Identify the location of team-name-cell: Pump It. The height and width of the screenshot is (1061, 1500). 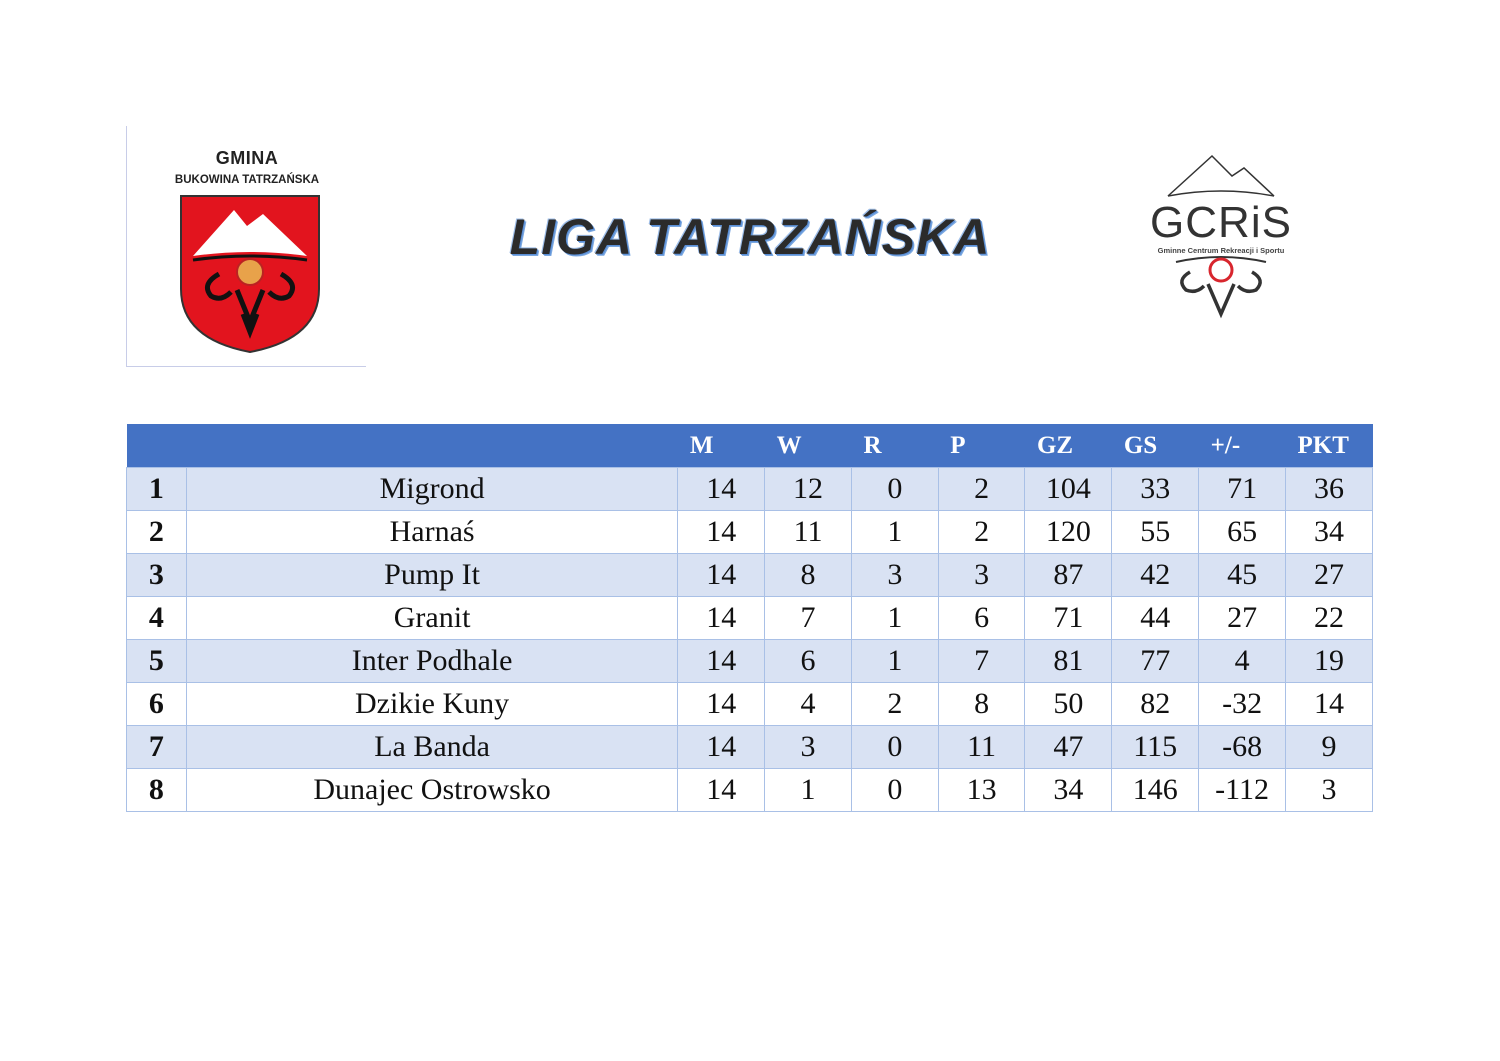
(432, 575).